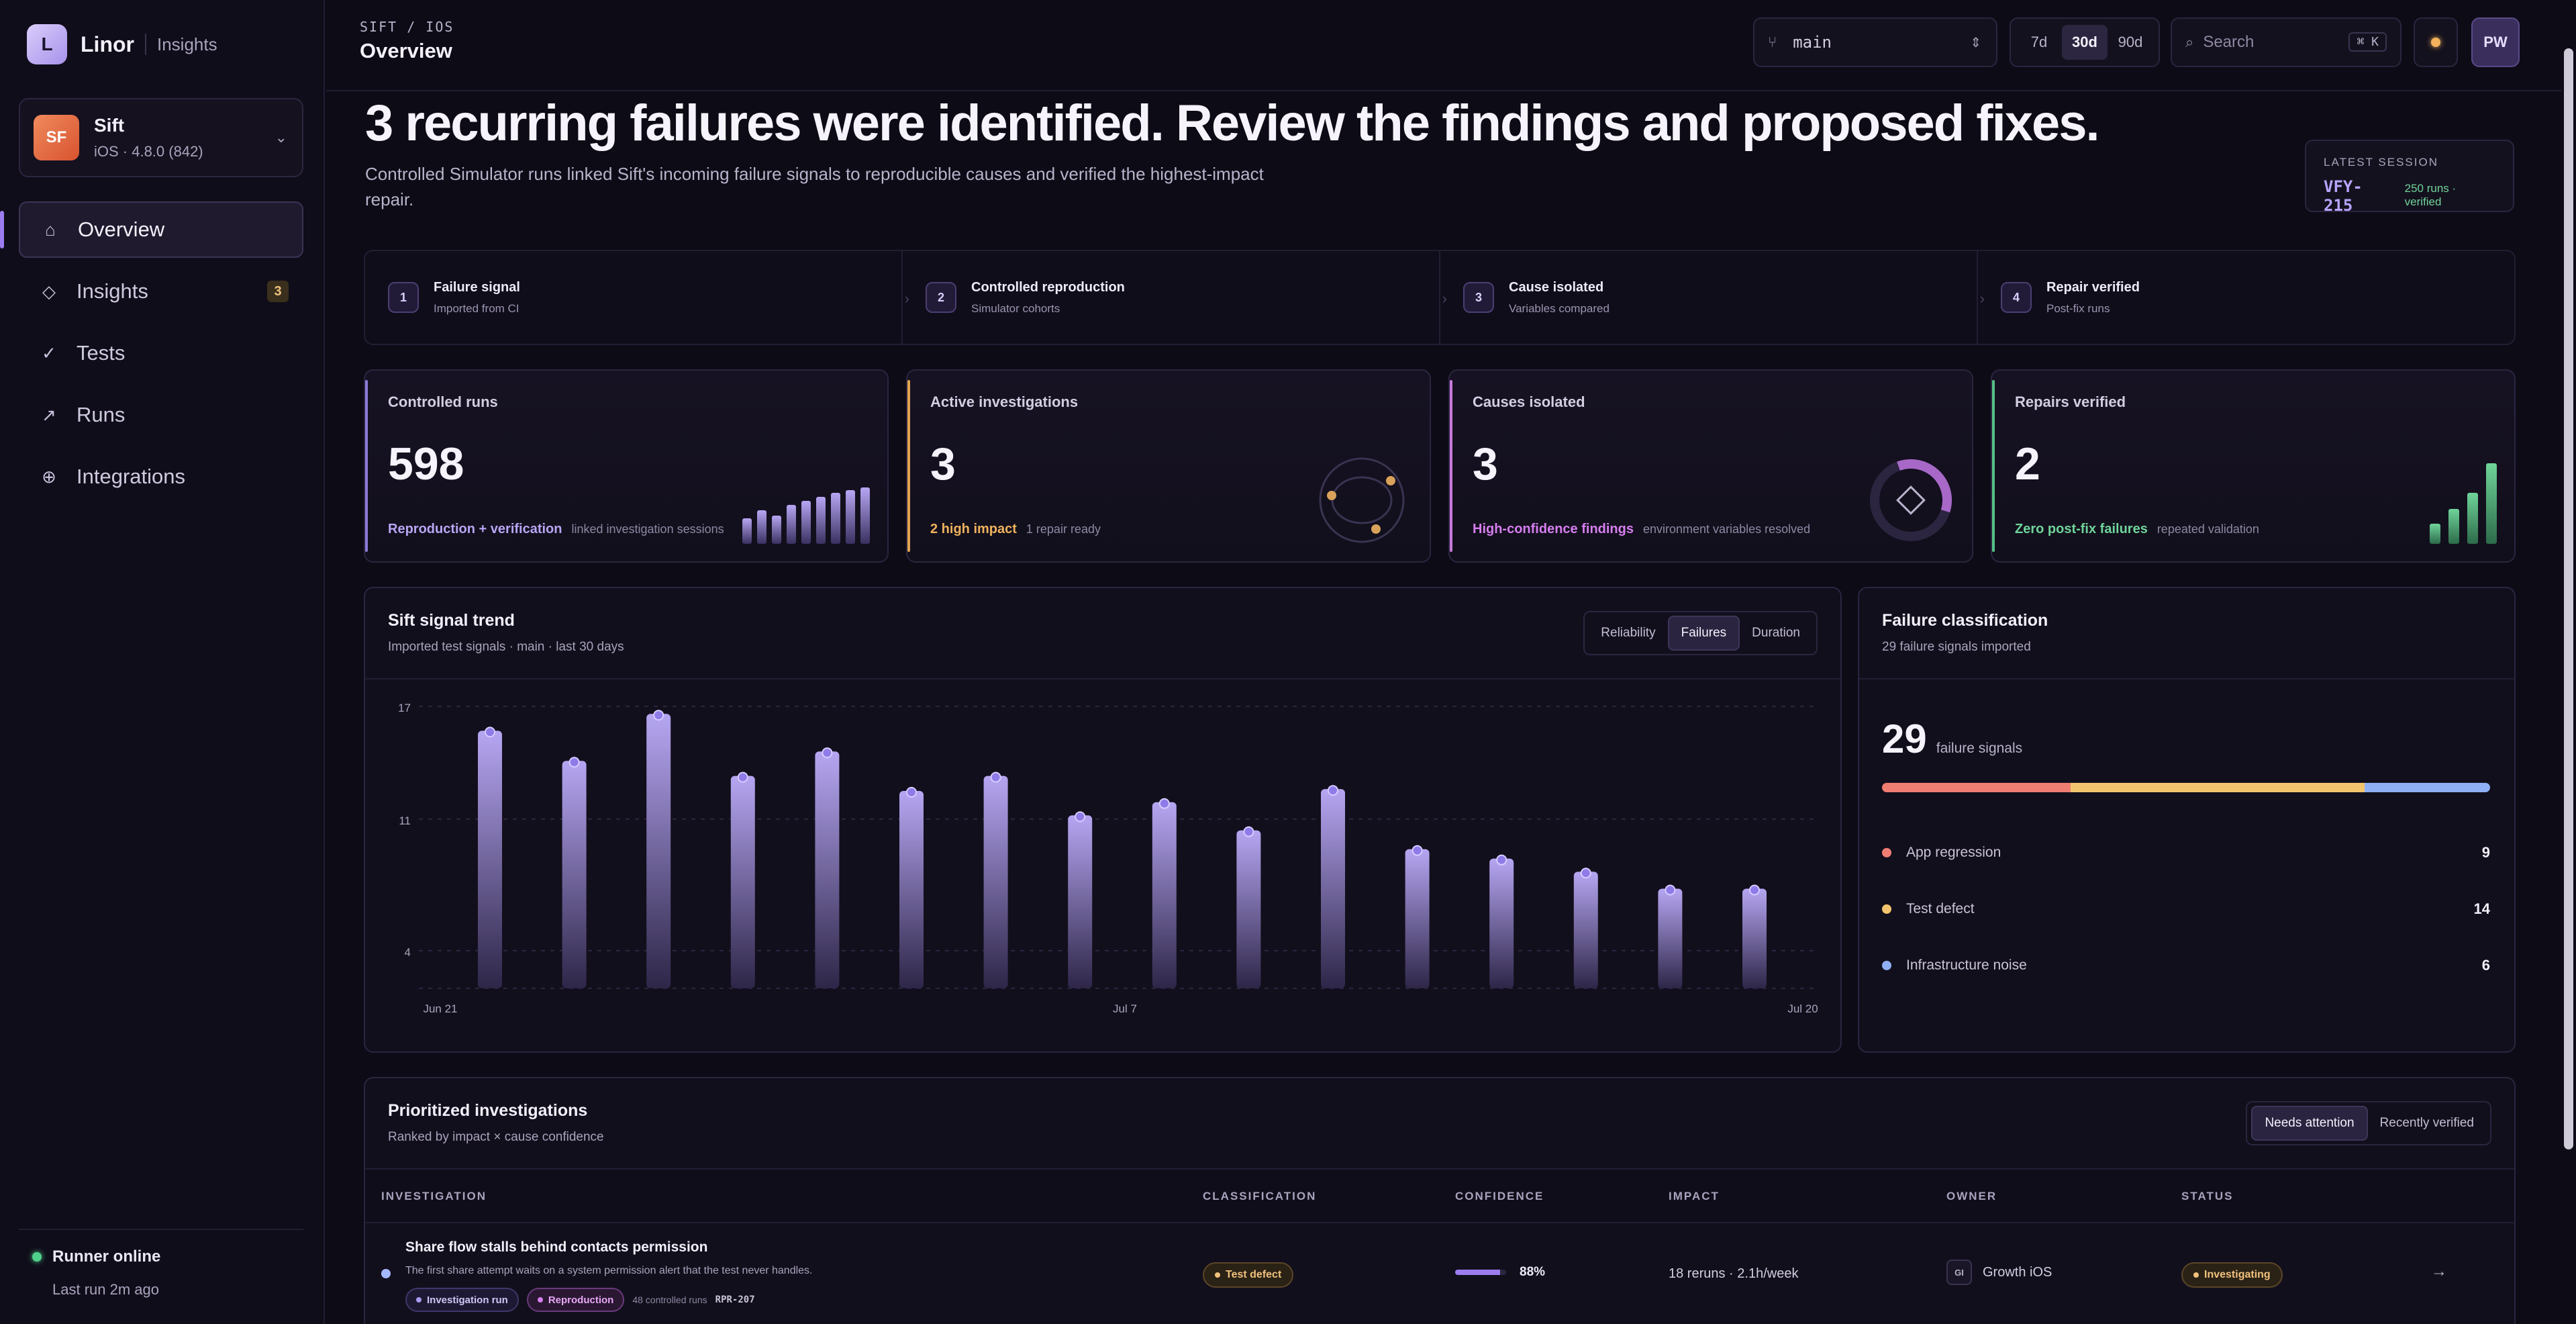  I want to click on repairs-bars-icon, so click(2463, 503).